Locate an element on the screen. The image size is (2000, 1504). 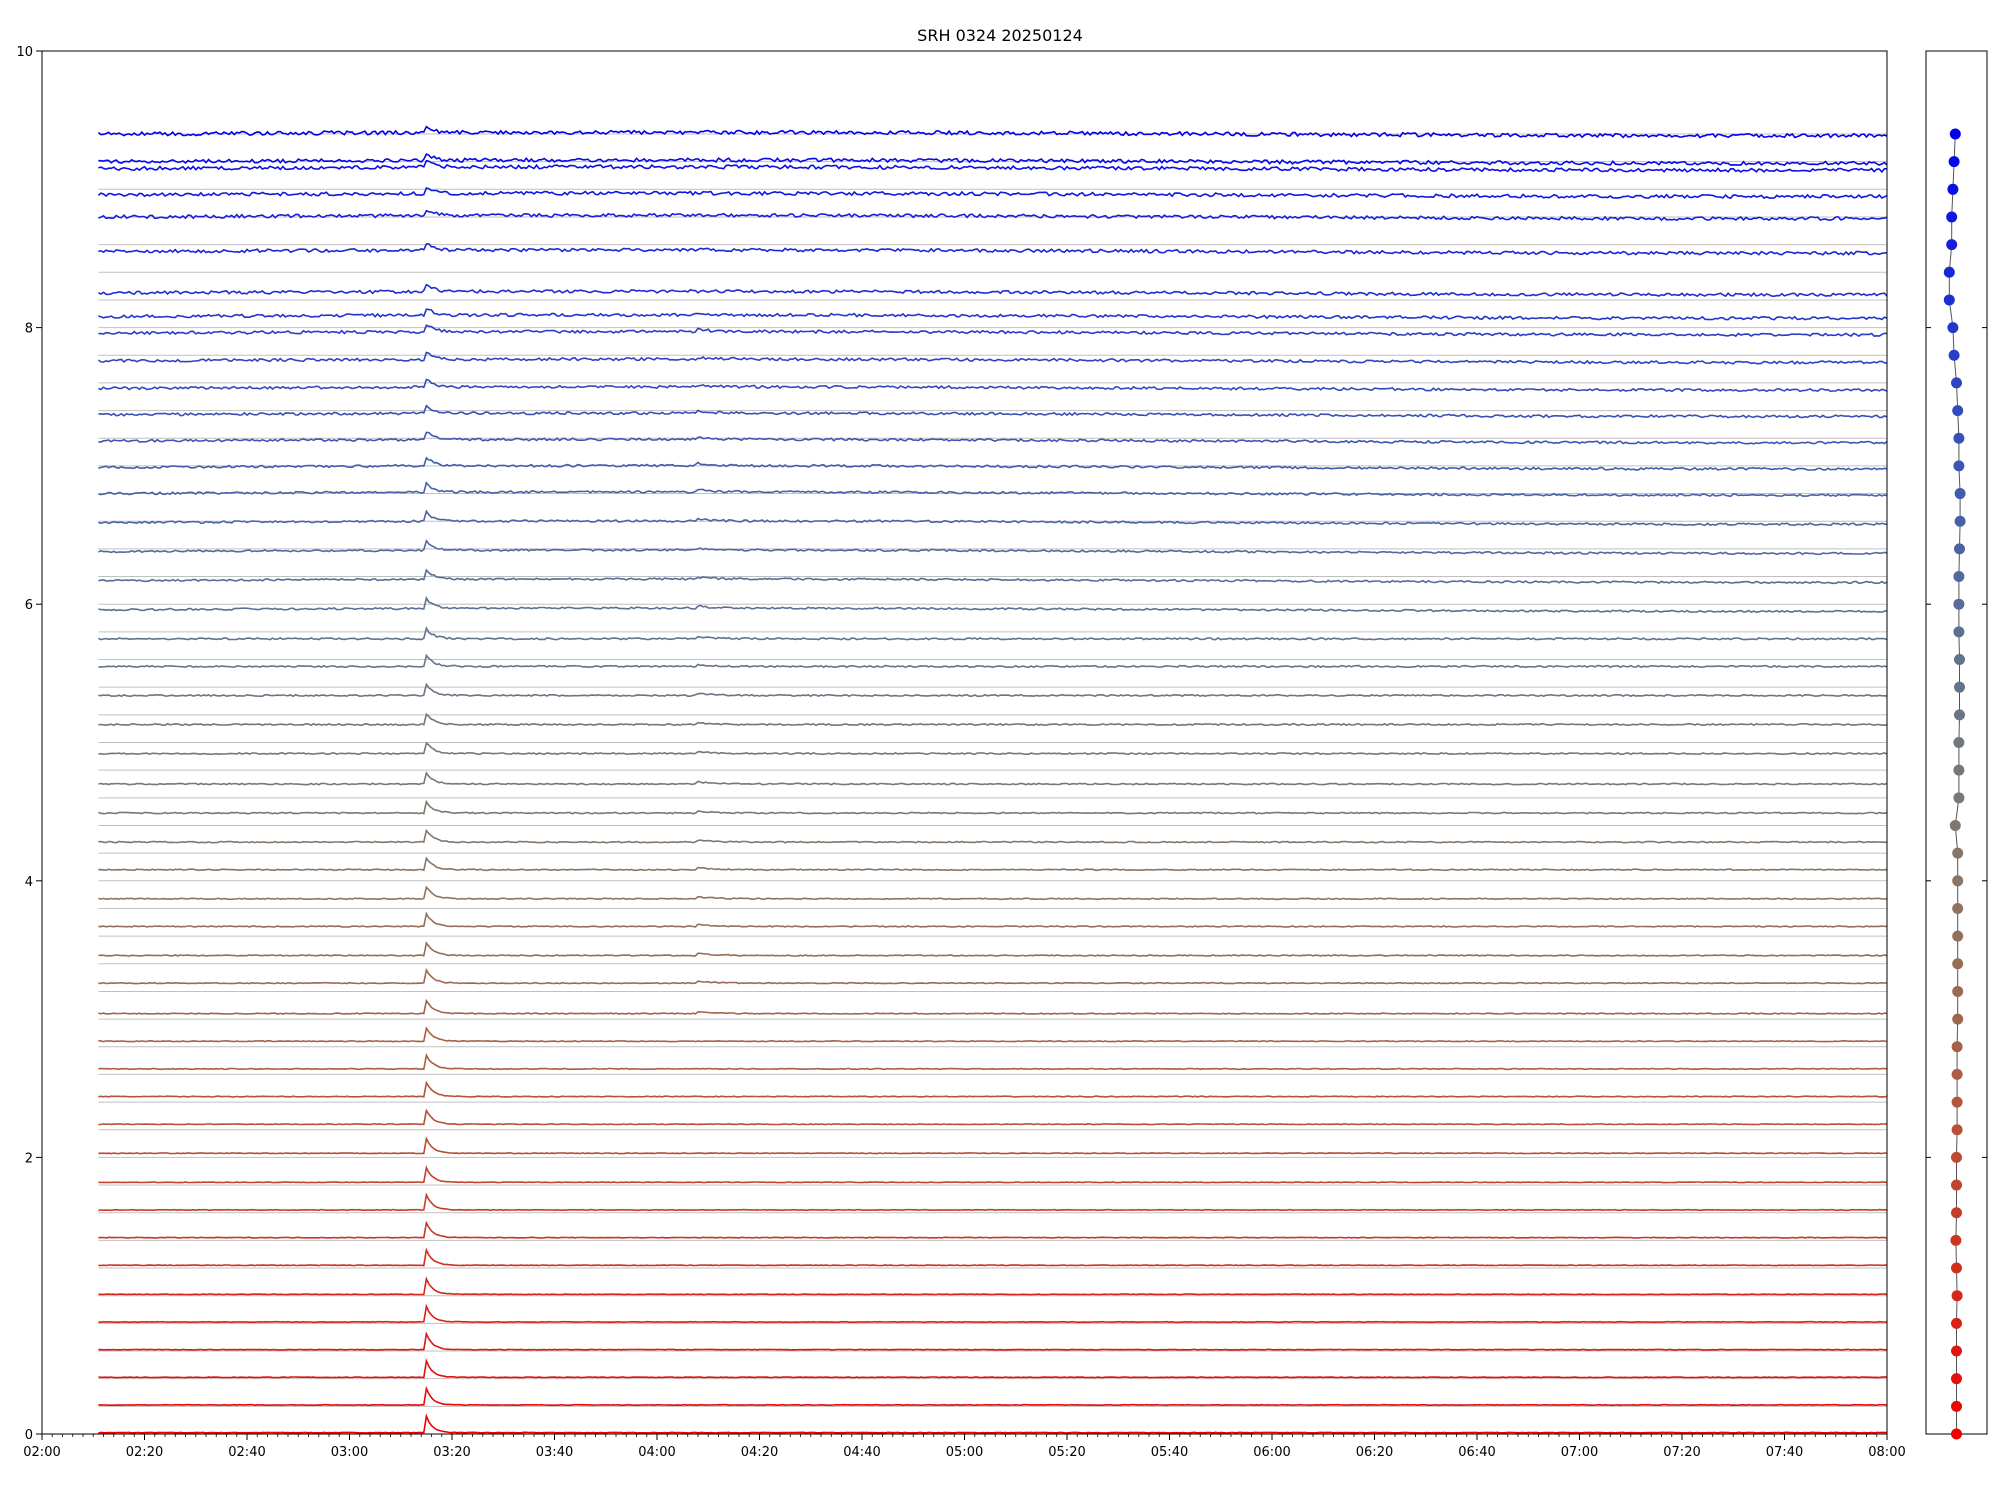
x-tick-label: 07:00 is located at coordinates (1579, 1452).